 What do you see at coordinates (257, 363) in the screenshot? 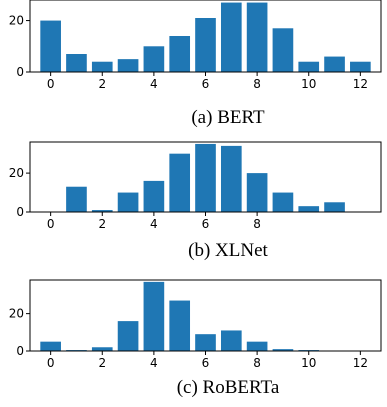
I see `roberta-xtick-label: 8` at bounding box center [257, 363].